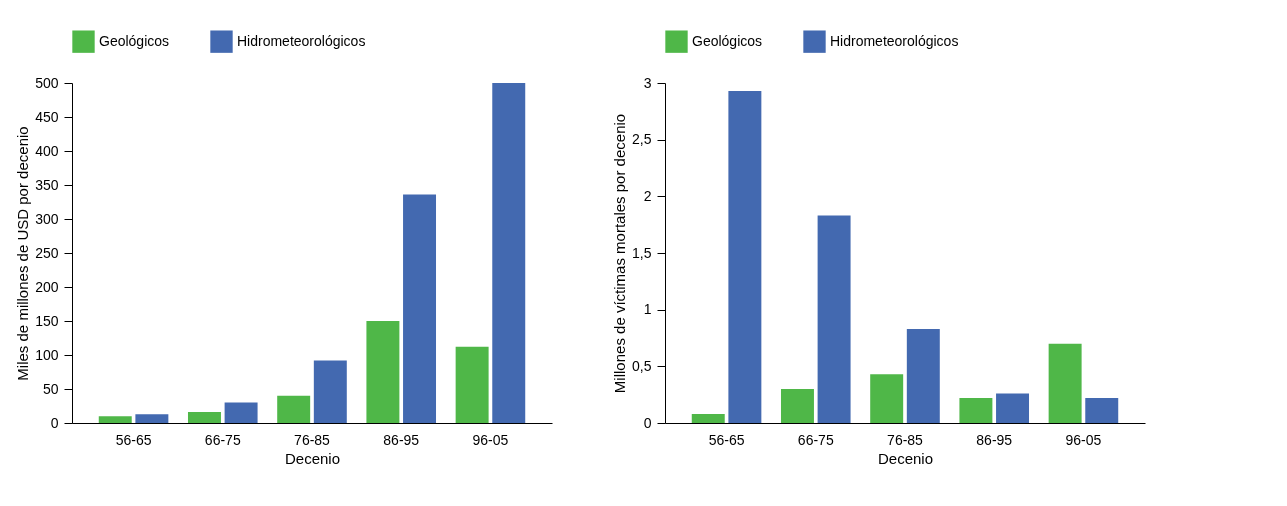 The width and height of the screenshot is (1287, 506). I want to click on y-tick-label: 500, so click(47, 82).